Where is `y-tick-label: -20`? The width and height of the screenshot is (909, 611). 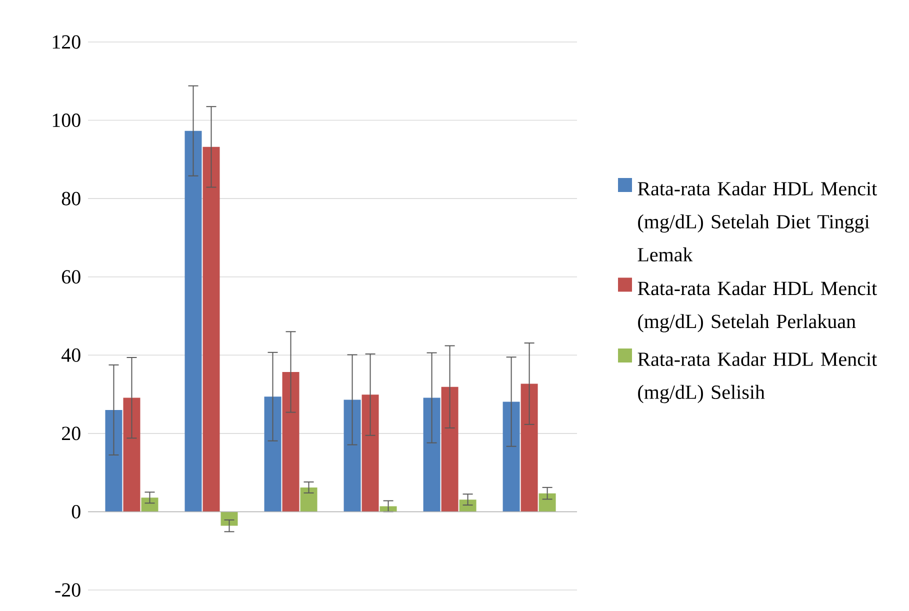
y-tick-label: -20 is located at coordinates (67, 590).